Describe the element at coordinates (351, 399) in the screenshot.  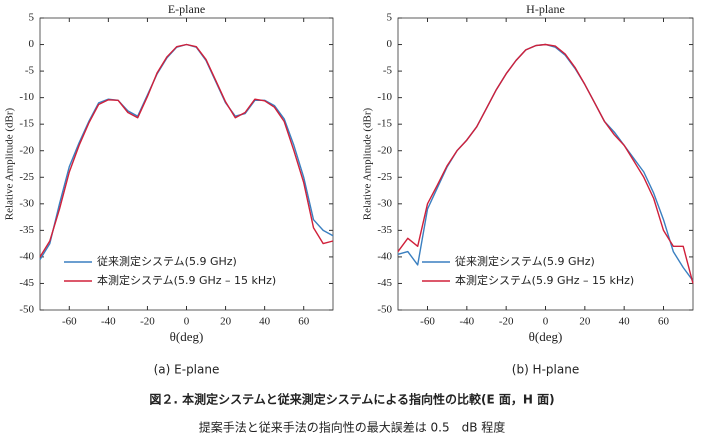
I see `figure-title: 図２. 本測定システムと従来測定システムによる指向性の比較(E 面，H 面)` at that location.